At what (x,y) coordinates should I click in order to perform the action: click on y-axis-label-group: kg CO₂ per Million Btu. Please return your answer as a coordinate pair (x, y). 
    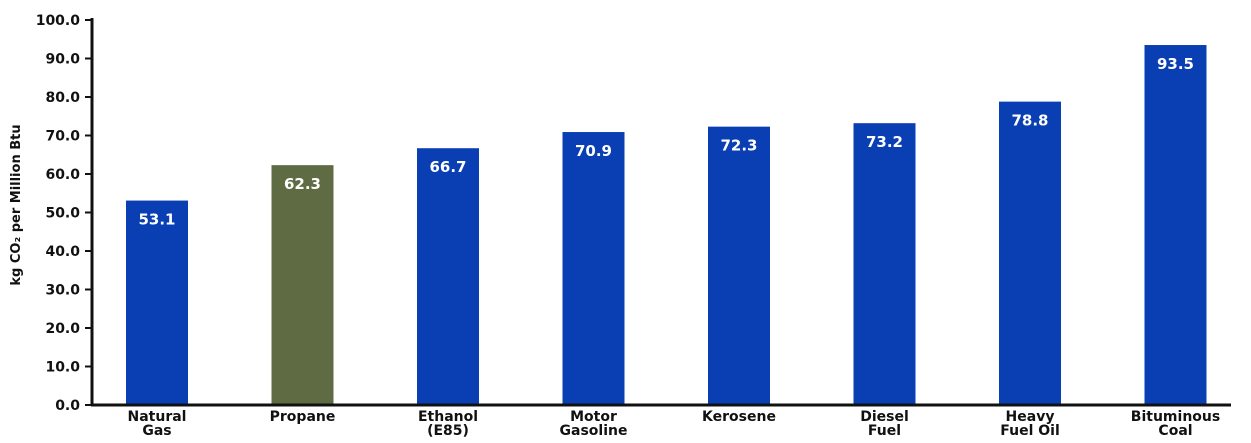
    Looking at the image, I should click on (16, 204).